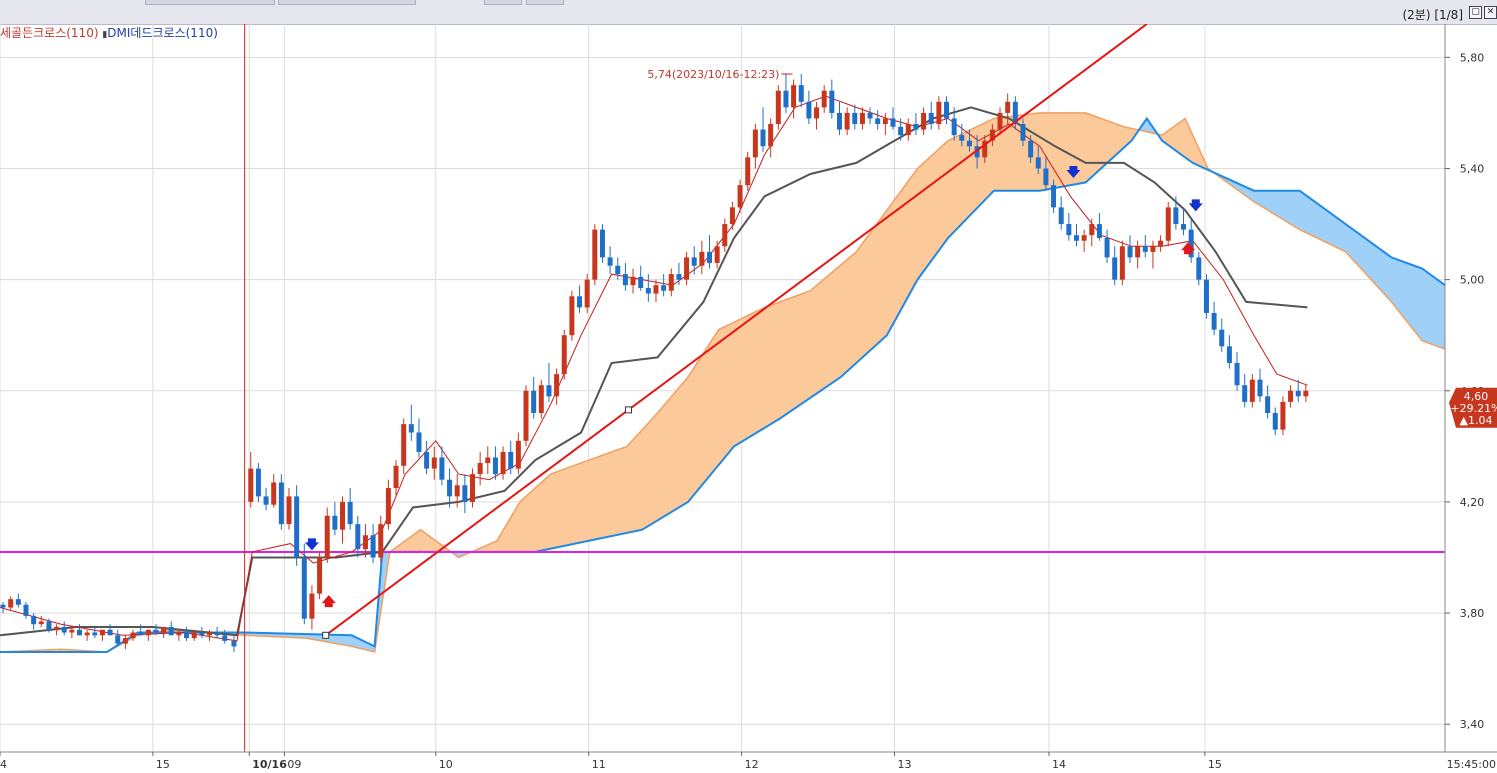 Image resolution: width=1497 pixels, height=773 pixels. I want to click on current-price: 4,60, so click(1476, 396).